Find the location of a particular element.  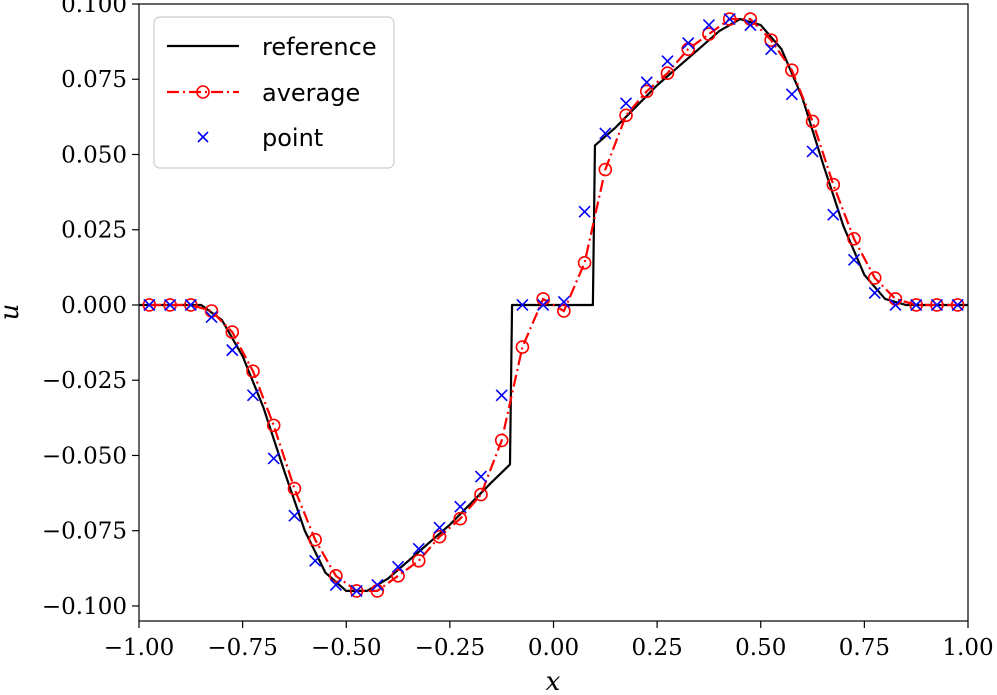

x-tick-label: −0.50 is located at coordinates (346, 648).